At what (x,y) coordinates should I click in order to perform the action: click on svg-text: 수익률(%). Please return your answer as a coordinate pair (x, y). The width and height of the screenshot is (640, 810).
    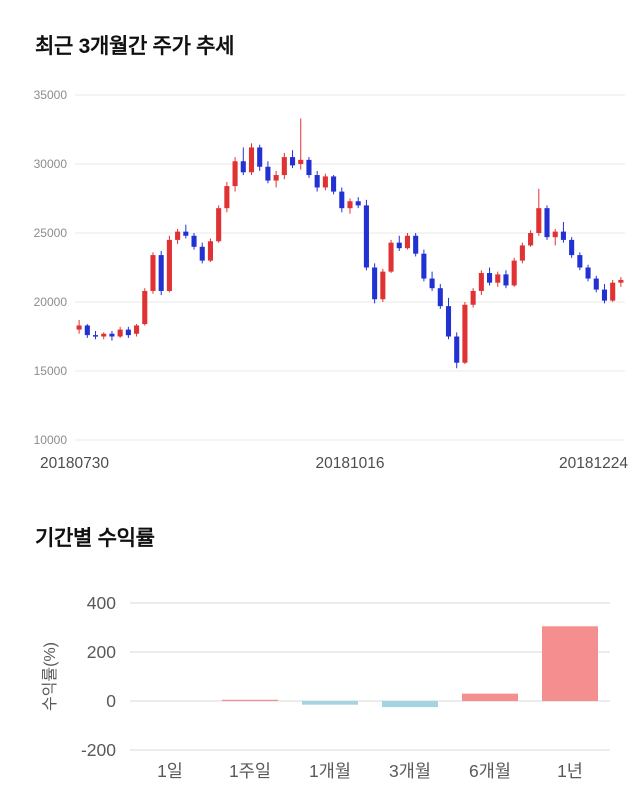
    Looking at the image, I should click on (50, 676).